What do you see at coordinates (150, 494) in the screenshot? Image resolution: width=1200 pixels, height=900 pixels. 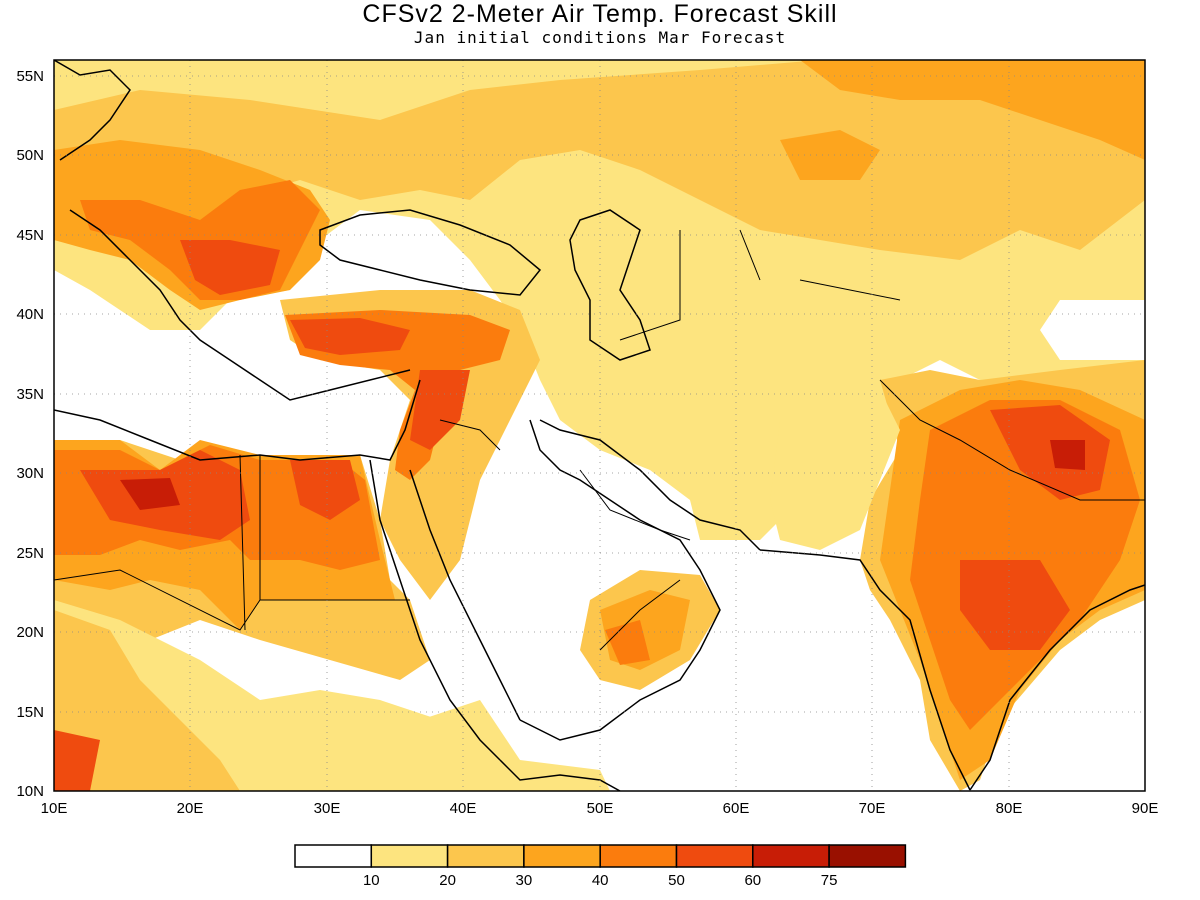 I see `skill-region-libya-max` at bounding box center [150, 494].